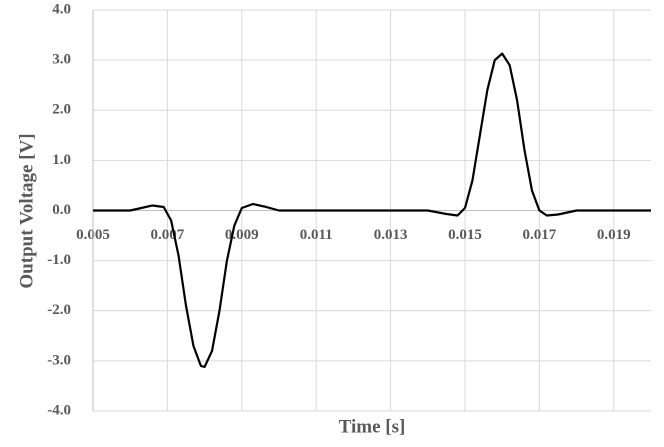 This screenshot has width=664, height=447. I want to click on y-tick-label: 4.0, so click(61, 9).